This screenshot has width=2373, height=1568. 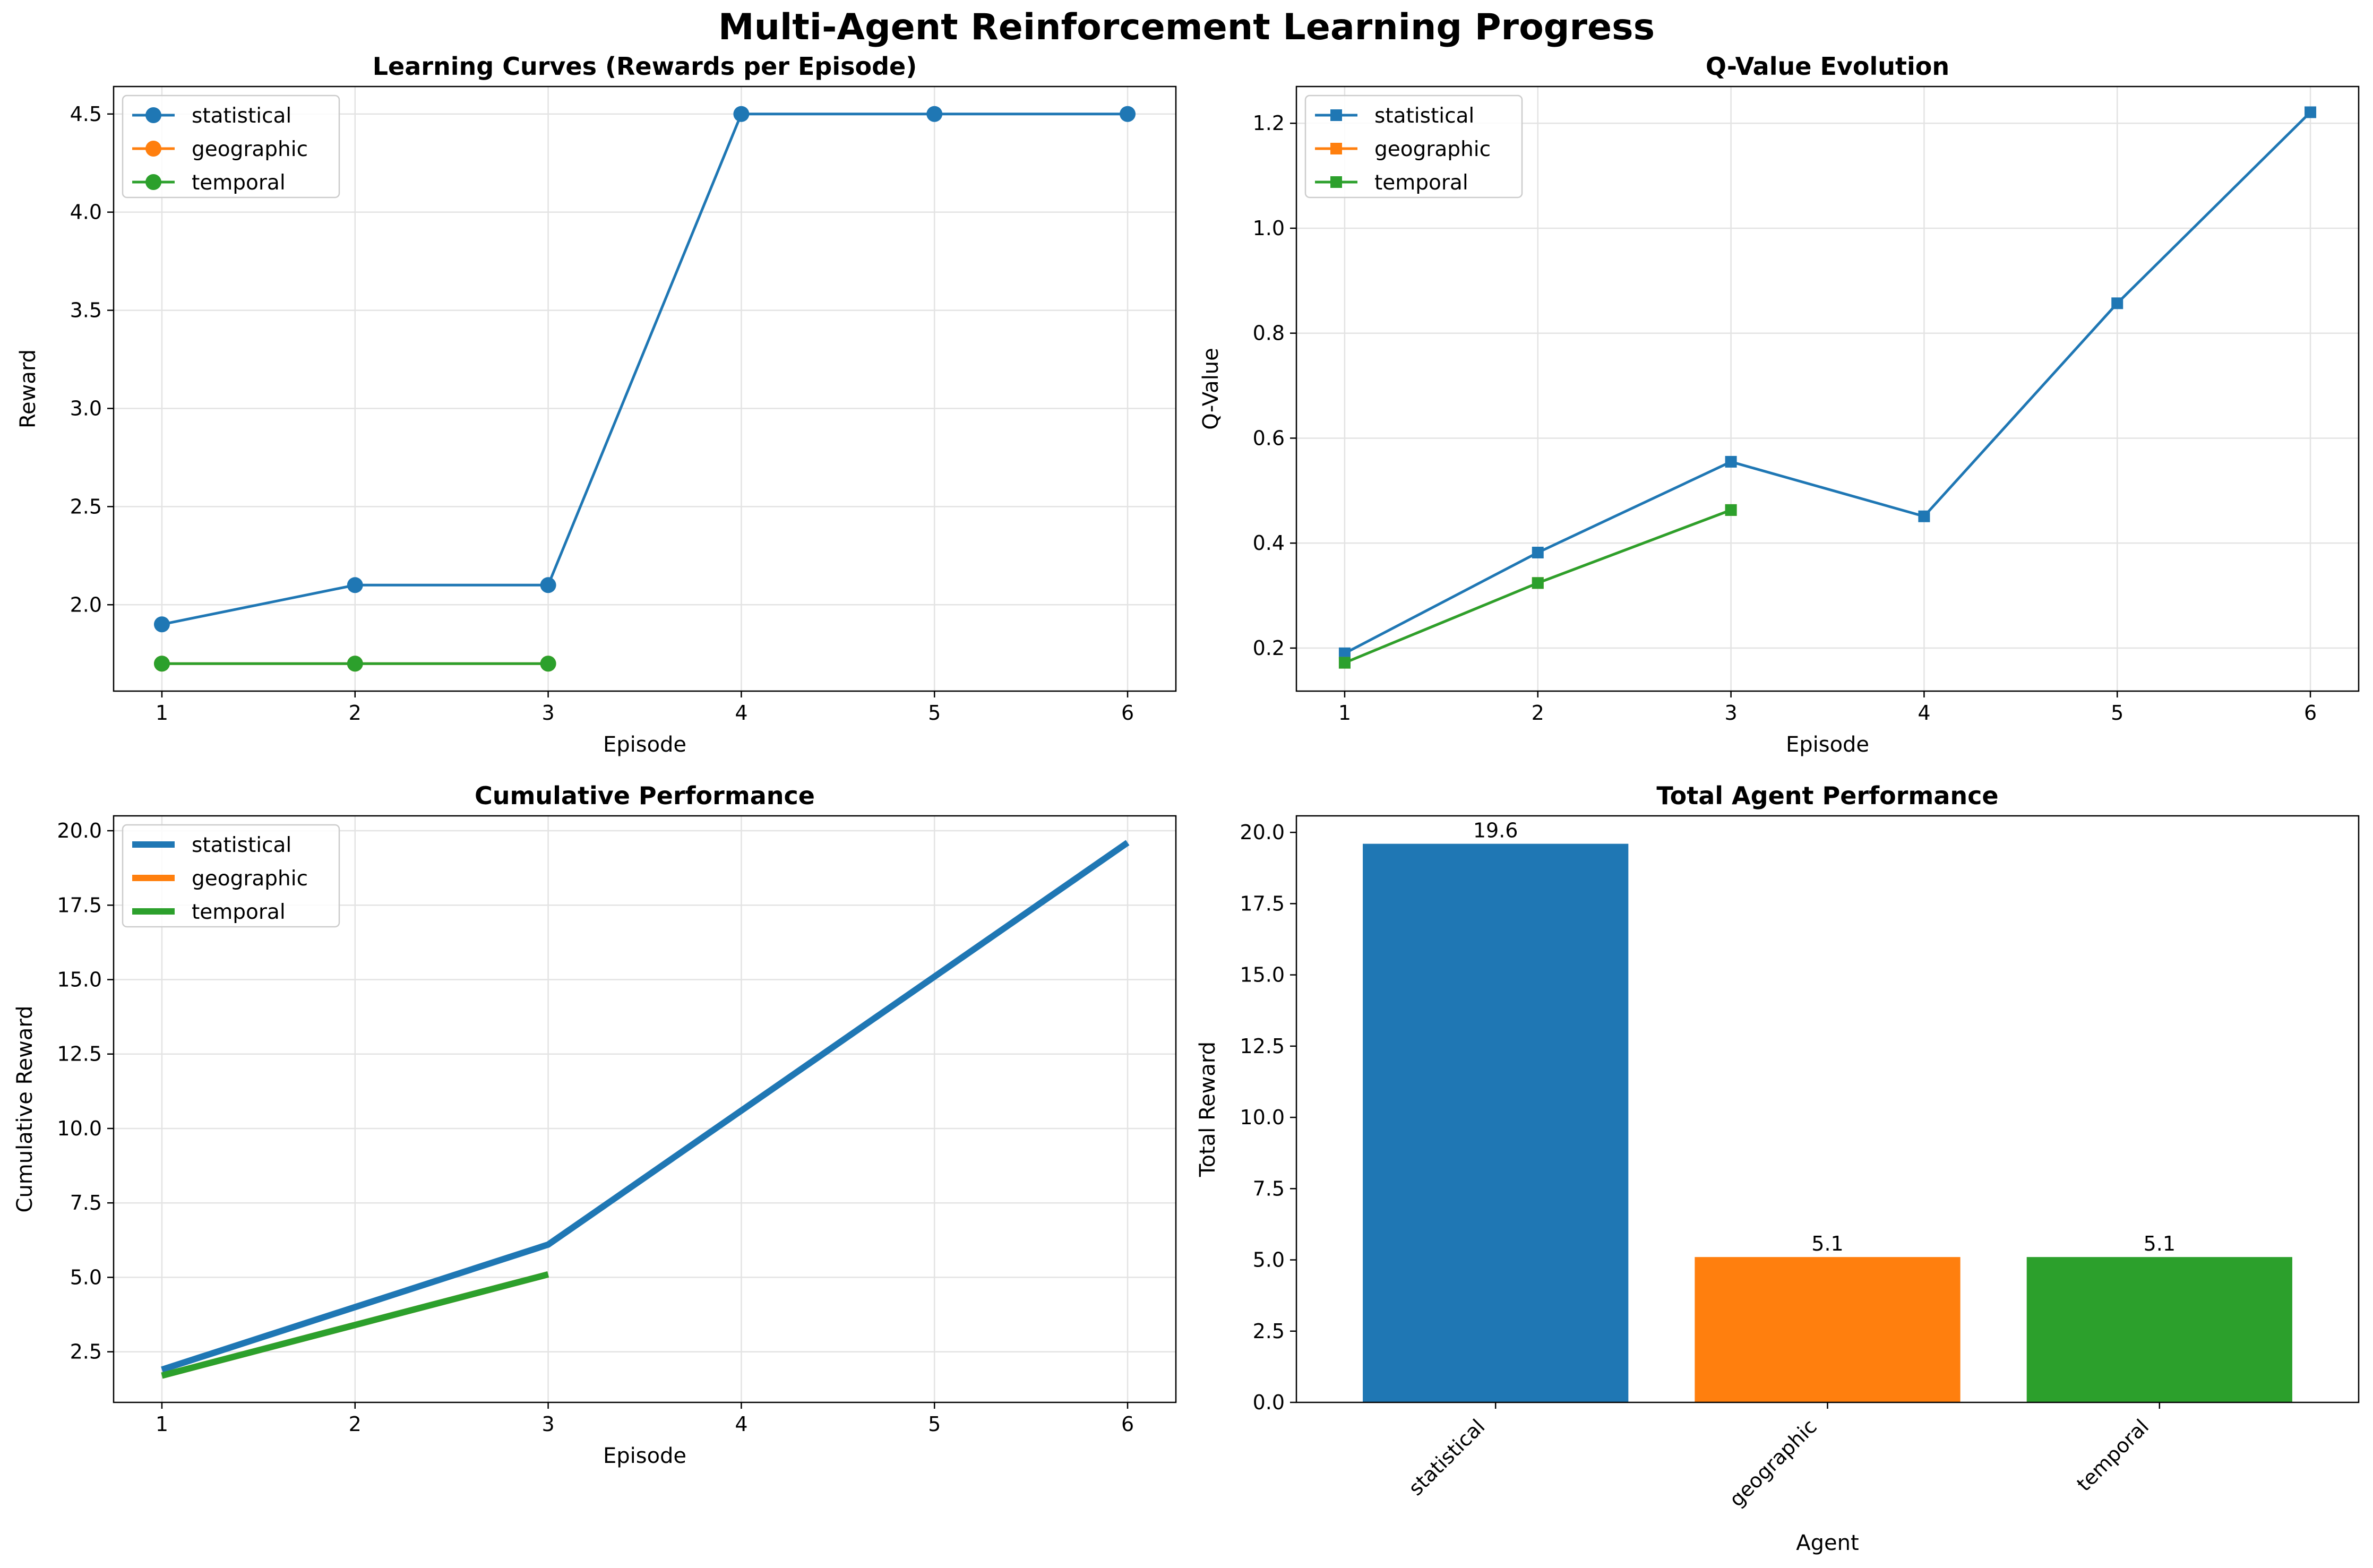 I want to click on y-tick-label: 3.0, so click(x=86, y=409).